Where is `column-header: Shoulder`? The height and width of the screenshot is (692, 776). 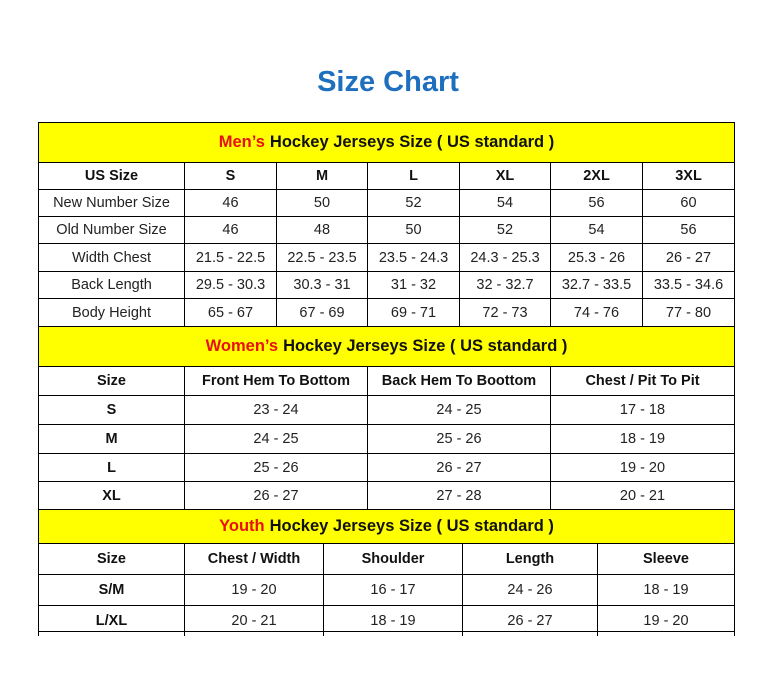
column-header: Shoulder is located at coordinates (392, 559).